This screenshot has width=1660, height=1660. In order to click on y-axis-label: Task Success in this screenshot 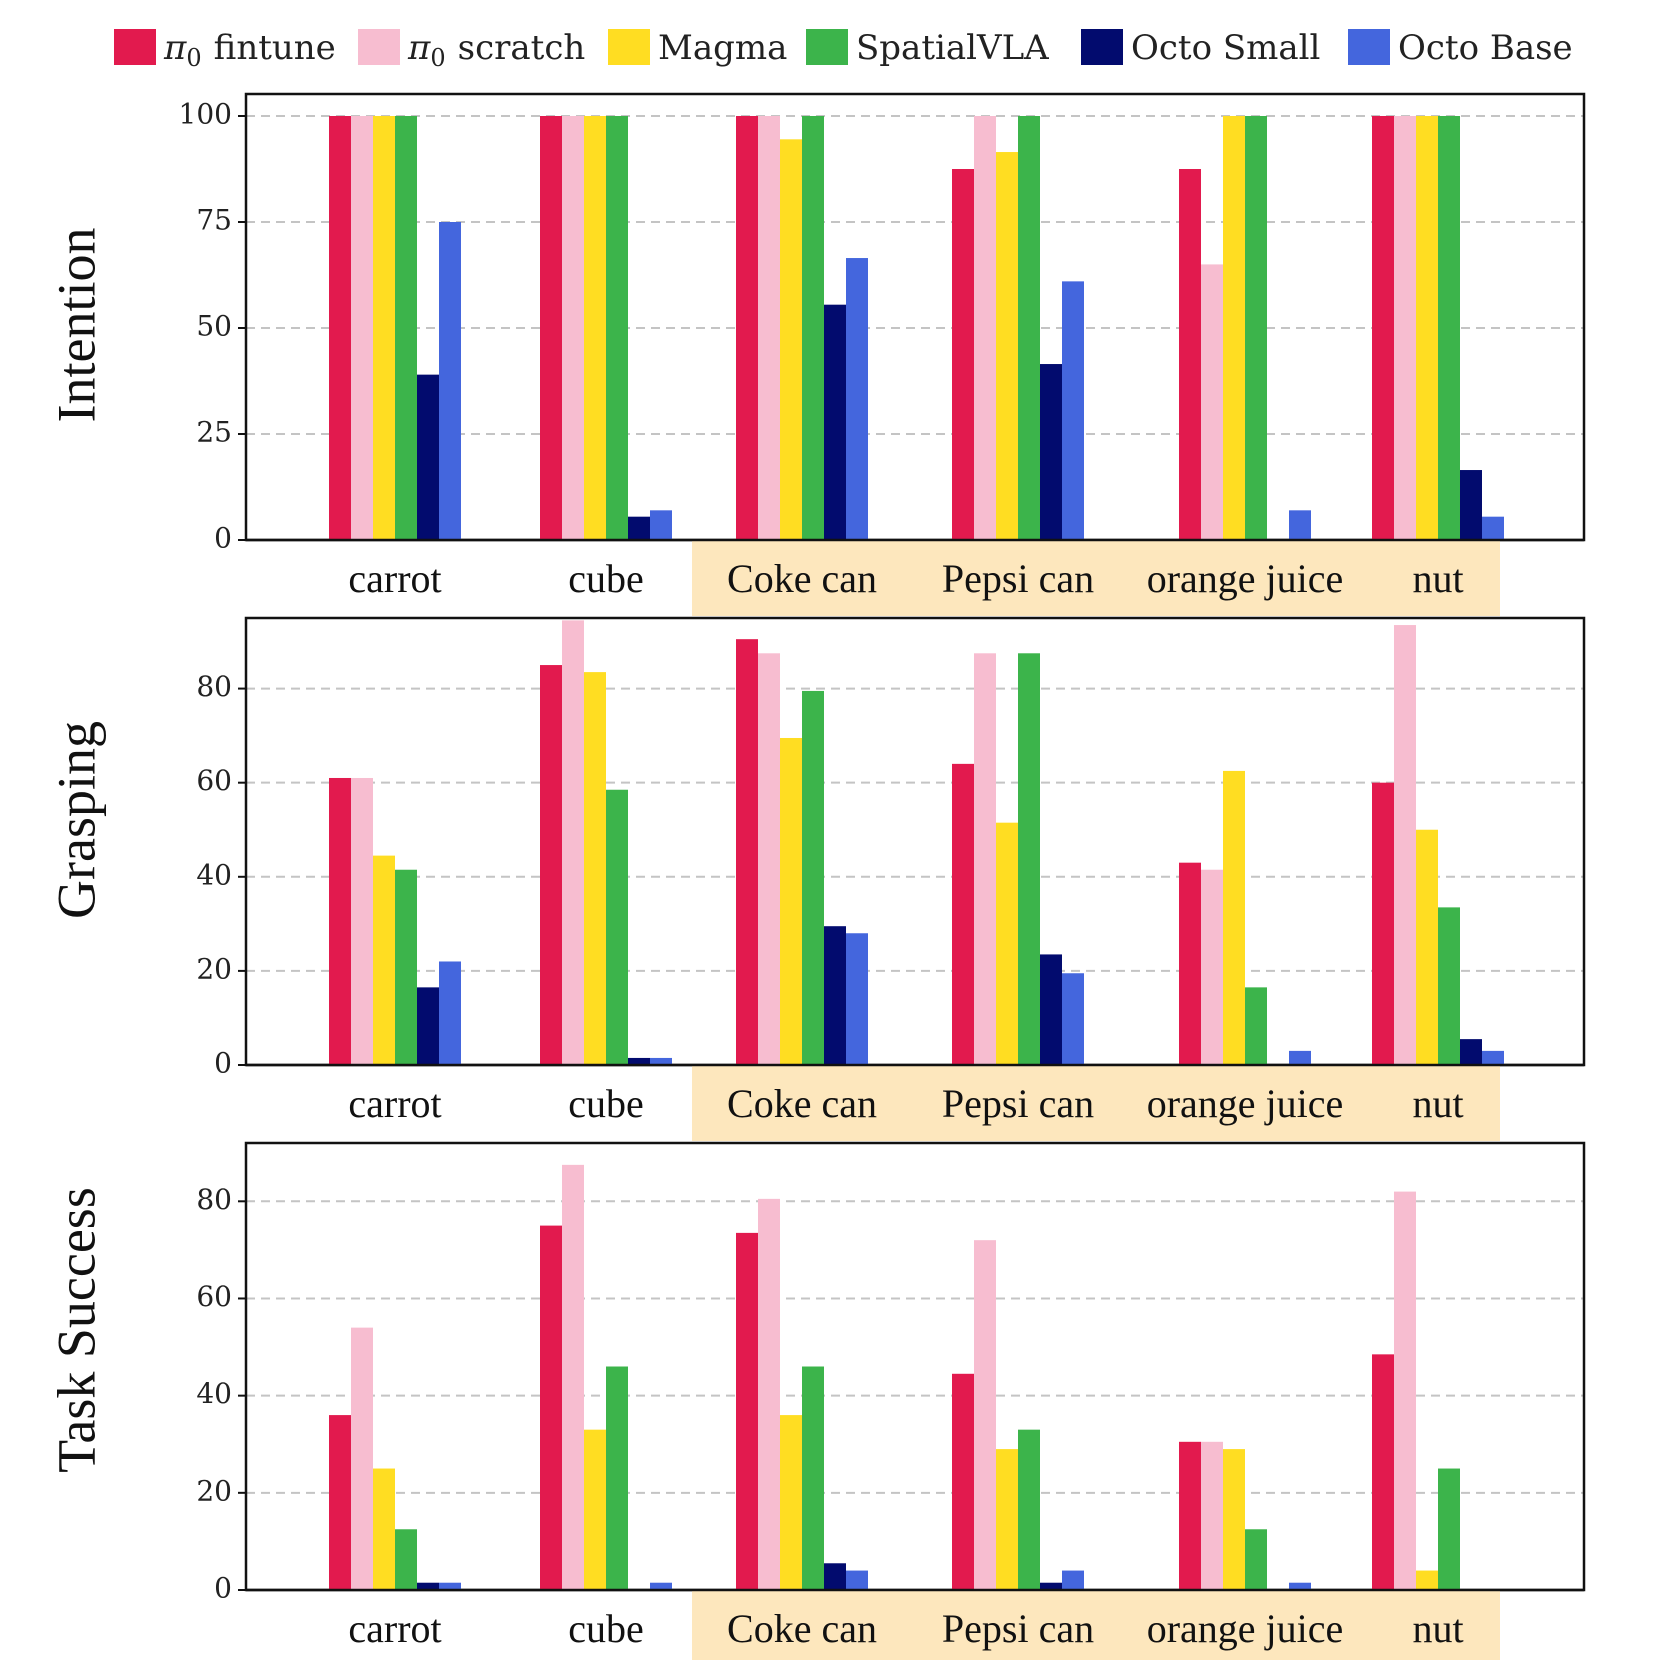, I will do `click(76, 1330)`.